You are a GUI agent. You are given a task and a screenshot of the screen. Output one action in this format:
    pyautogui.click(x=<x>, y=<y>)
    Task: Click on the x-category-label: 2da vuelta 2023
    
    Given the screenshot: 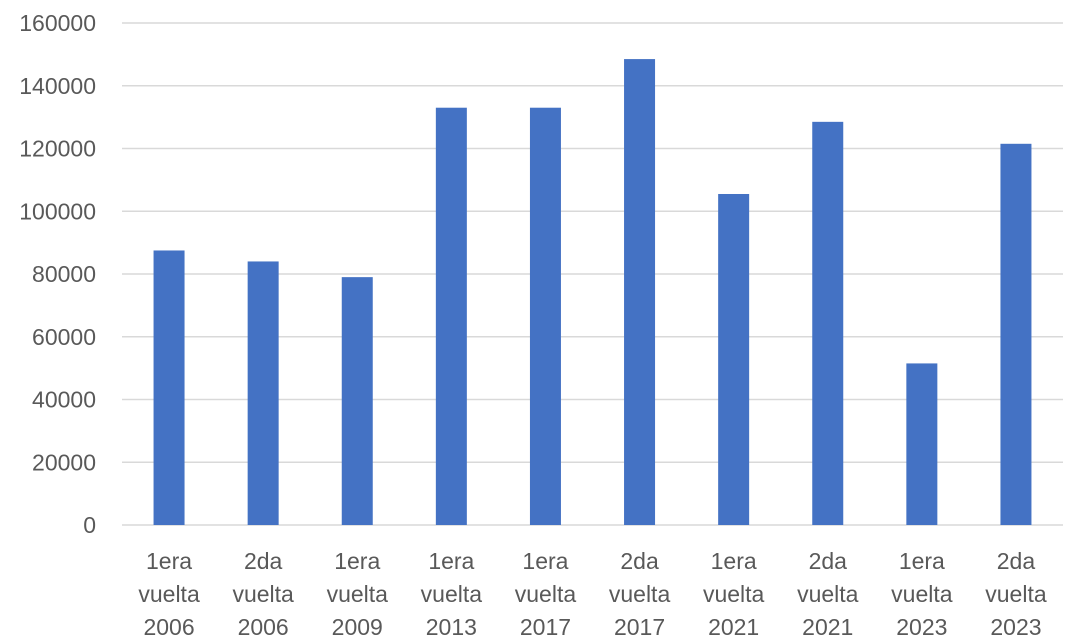 What is the action you would take?
    pyautogui.click(x=1016, y=594)
    